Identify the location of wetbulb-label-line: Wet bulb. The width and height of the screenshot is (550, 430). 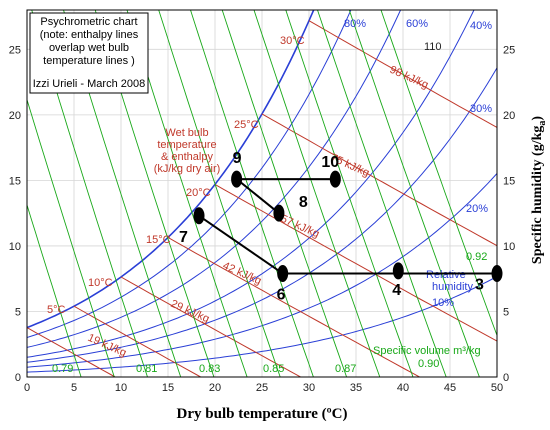
(186, 133).